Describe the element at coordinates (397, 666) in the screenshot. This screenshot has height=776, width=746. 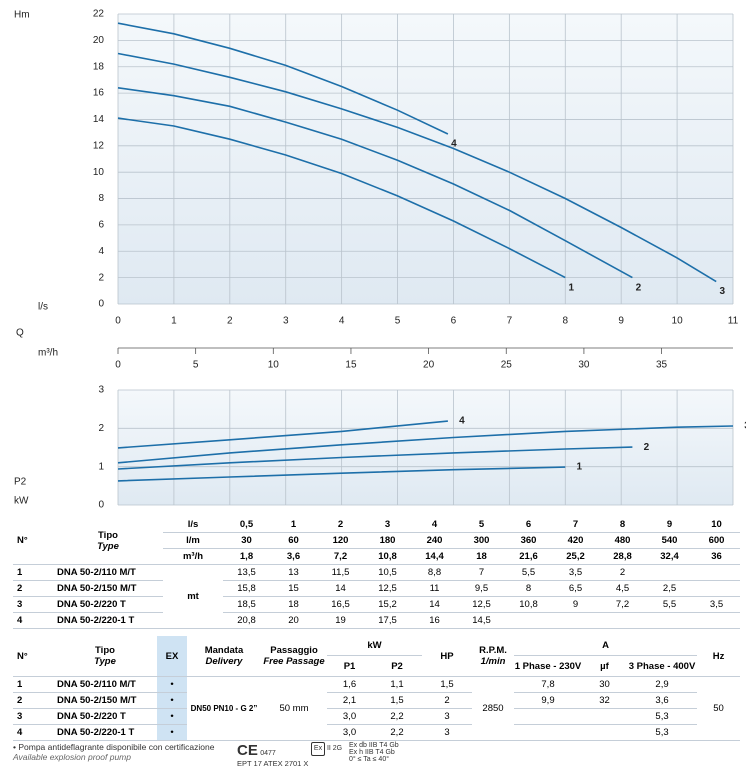
I see `header-cell: P2` at that location.